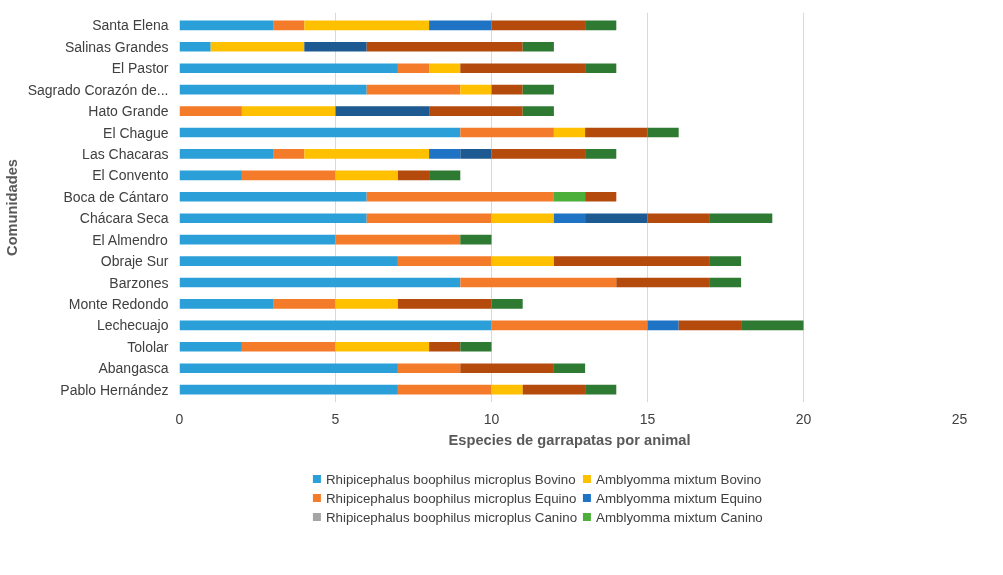 The width and height of the screenshot is (1003, 575). Describe the element at coordinates (117, 46) in the screenshot. I see `y-tick-label: Salinas Grandes` at that location.